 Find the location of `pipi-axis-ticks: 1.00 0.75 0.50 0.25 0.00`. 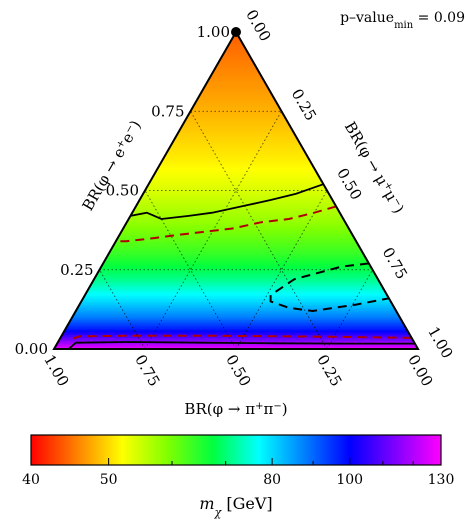

pipi-axis-ticks: 1.00 0.75 0.50 0.25 0.00 is located at coordinates (238, 371).